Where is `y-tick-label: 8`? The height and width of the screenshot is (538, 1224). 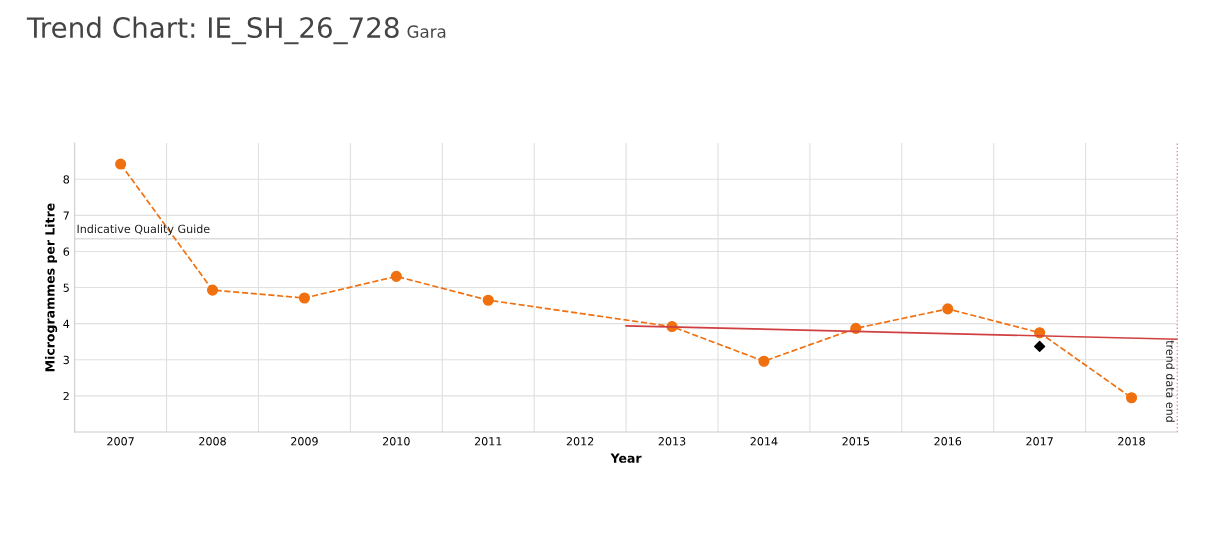 y-tick-label: 8 is located at coordinates (66, 179).